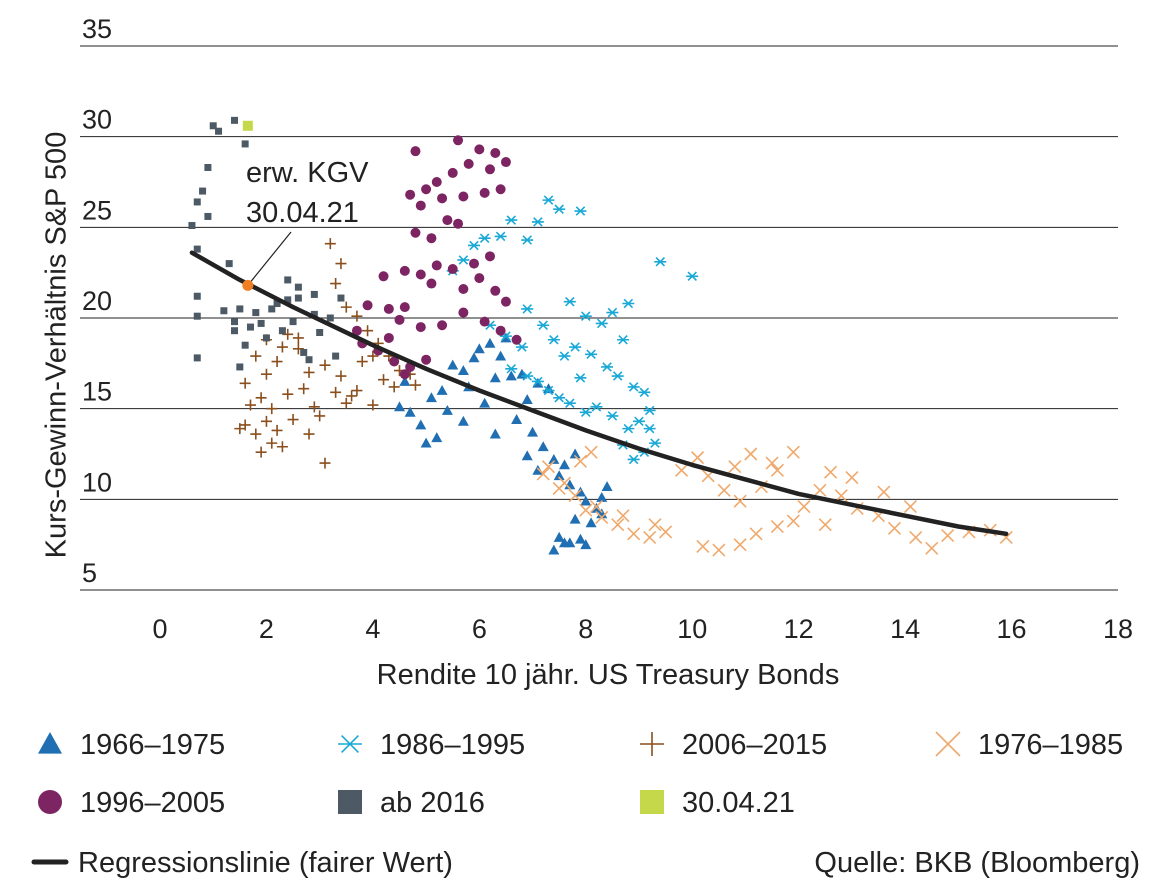  Describe the element at coordinates (608, 675) in the screenshot. I see `x-axis-label: Rendite 10 jähr. US Treasury Bonds` at that location.